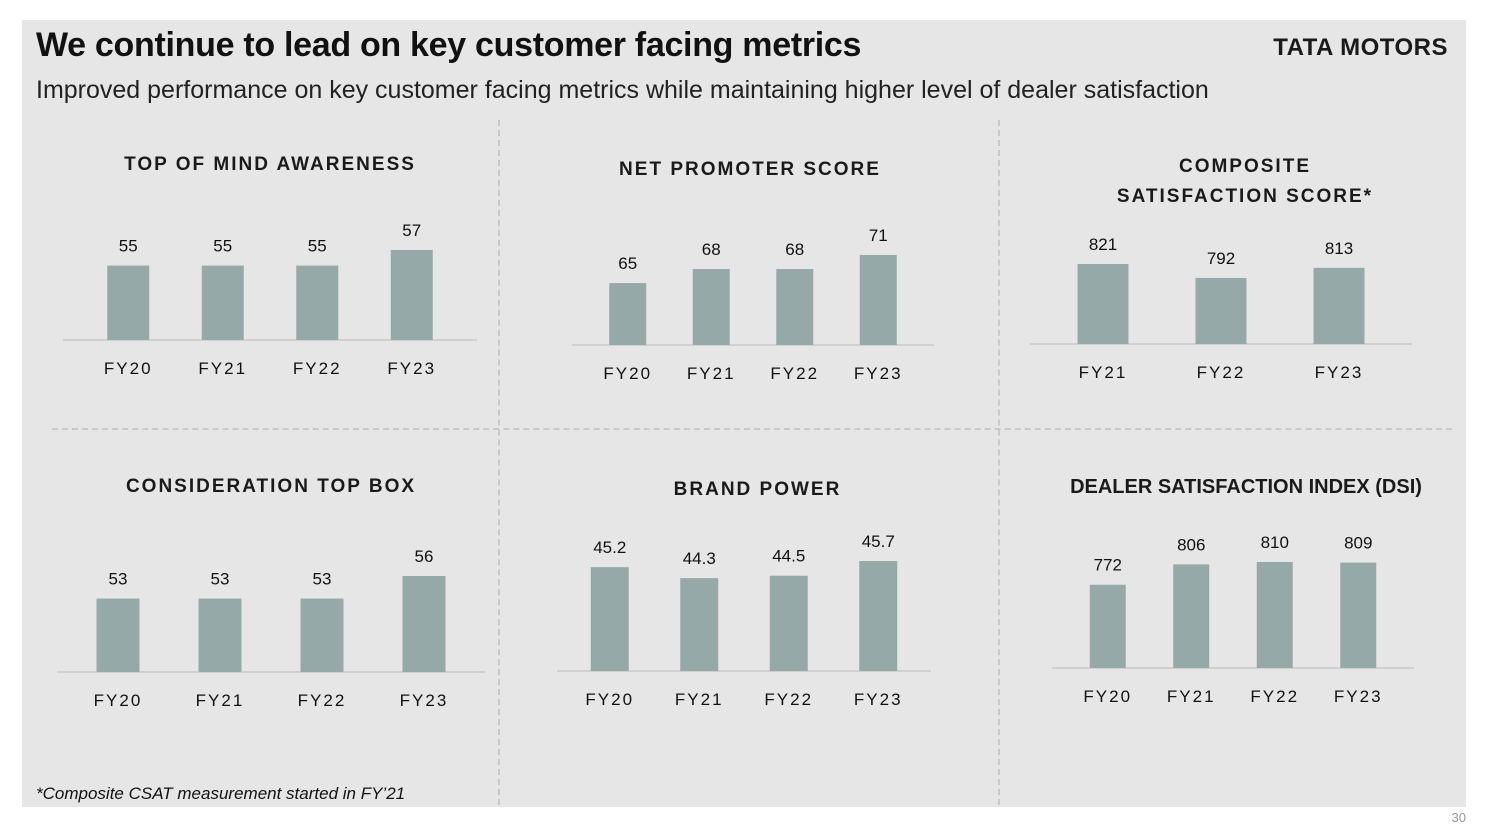  What do you see at coordinates (1458, 817) in the screenshot?
I see `page-number: 30` at bounding box center [1458, 817].